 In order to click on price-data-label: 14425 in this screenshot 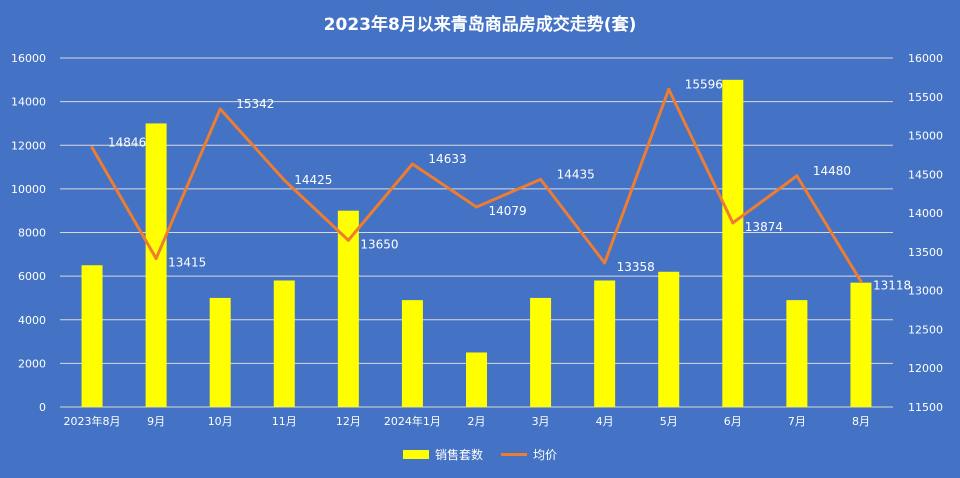, I will do `click(313, 180)`.